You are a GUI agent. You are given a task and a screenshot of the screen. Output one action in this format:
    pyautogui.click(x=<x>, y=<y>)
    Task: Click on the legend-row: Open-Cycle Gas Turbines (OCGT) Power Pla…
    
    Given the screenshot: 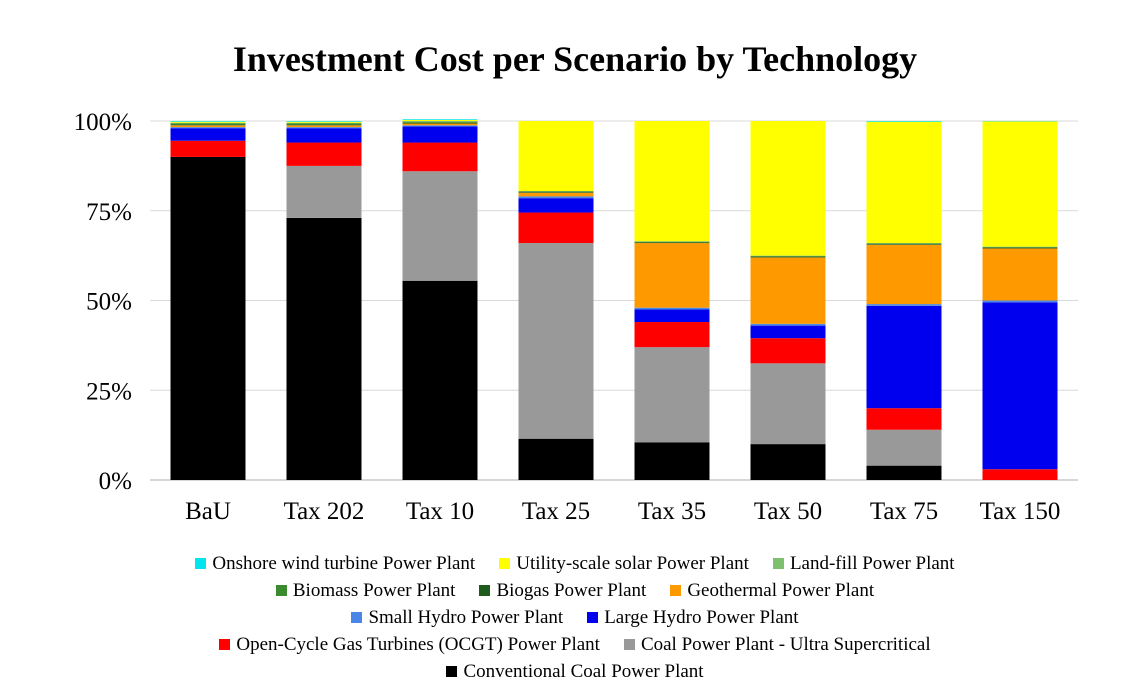 What is the action you would take?
    pyautogui.click(x=566, y=644)
    